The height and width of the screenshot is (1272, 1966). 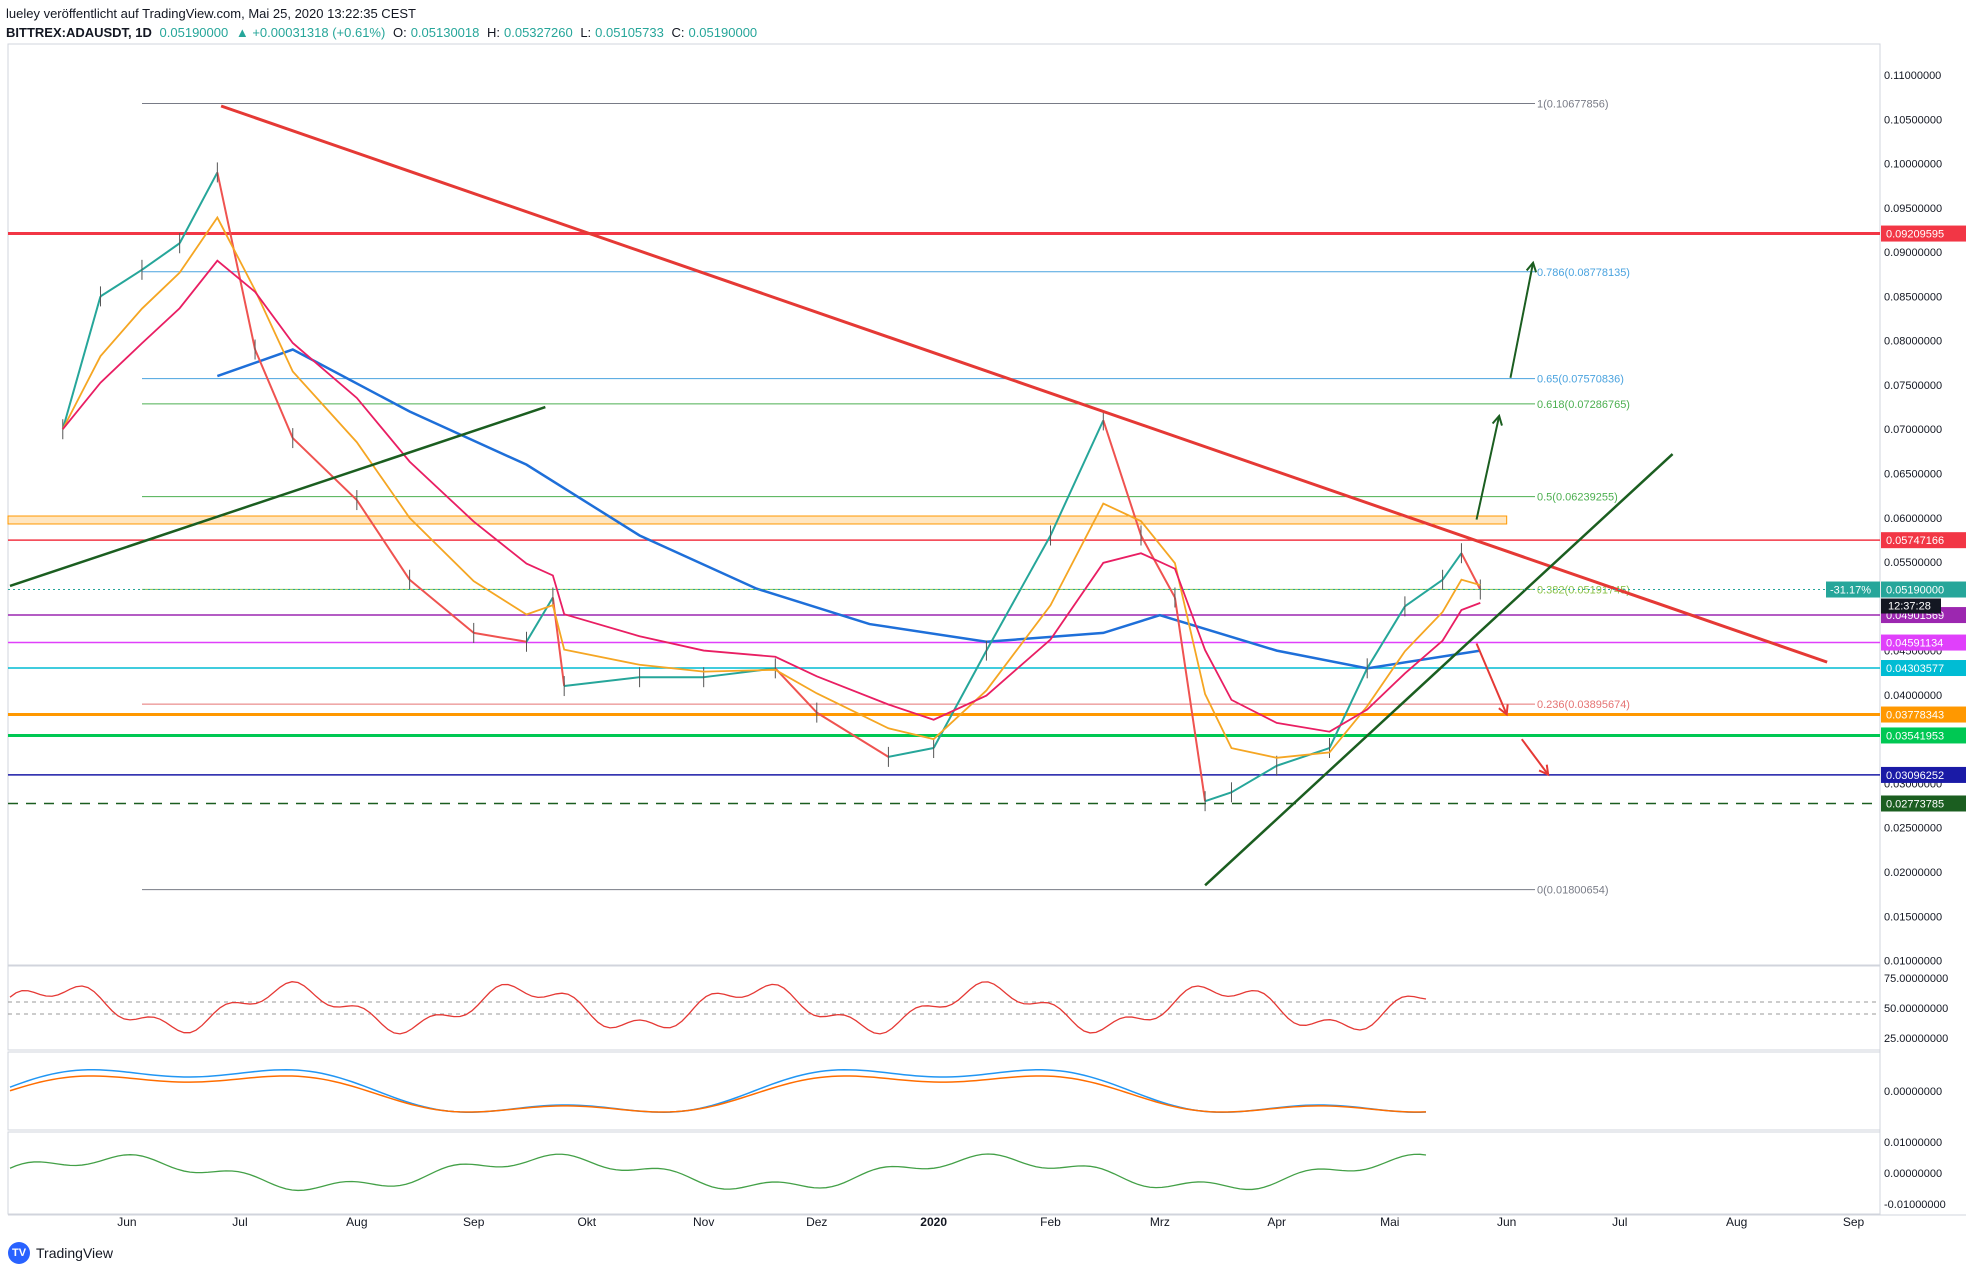 What do you see at coordinates (1583, 273) in the screenshot?
I see `fib-label: 0.786(0.08778135)` at bounding box center [1583, 273].